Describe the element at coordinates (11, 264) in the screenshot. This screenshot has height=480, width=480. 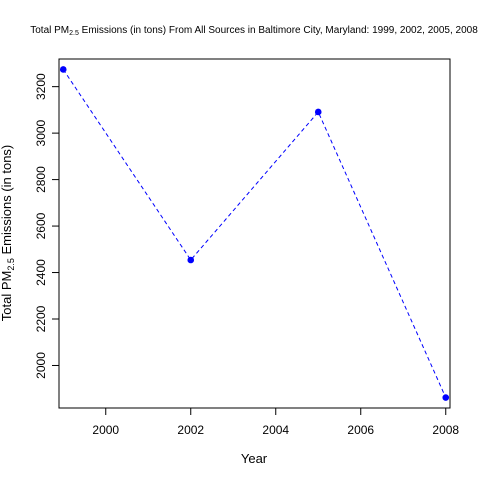
I see `y-axis-label-subscript: 2.5` at that location.